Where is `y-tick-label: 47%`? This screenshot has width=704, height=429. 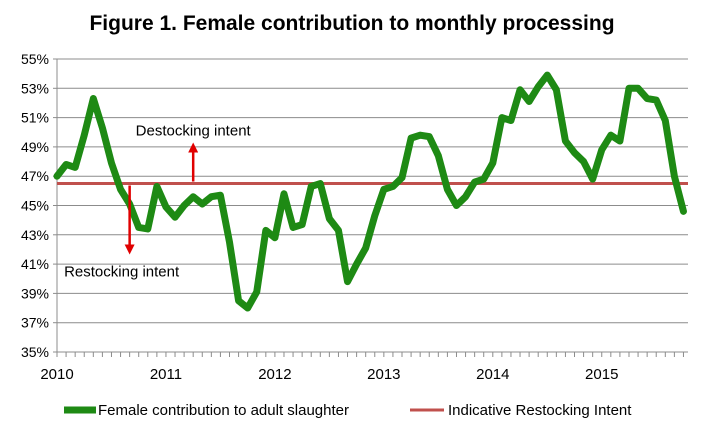 y-tick-label: 47% is located at coordinates (35, 176).